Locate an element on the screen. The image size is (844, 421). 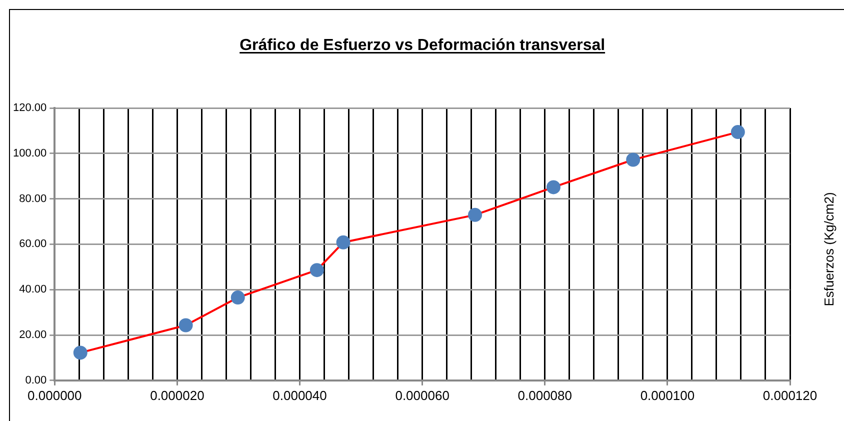
y-tick-label: 40.00 is located at coordinates (33, 290).